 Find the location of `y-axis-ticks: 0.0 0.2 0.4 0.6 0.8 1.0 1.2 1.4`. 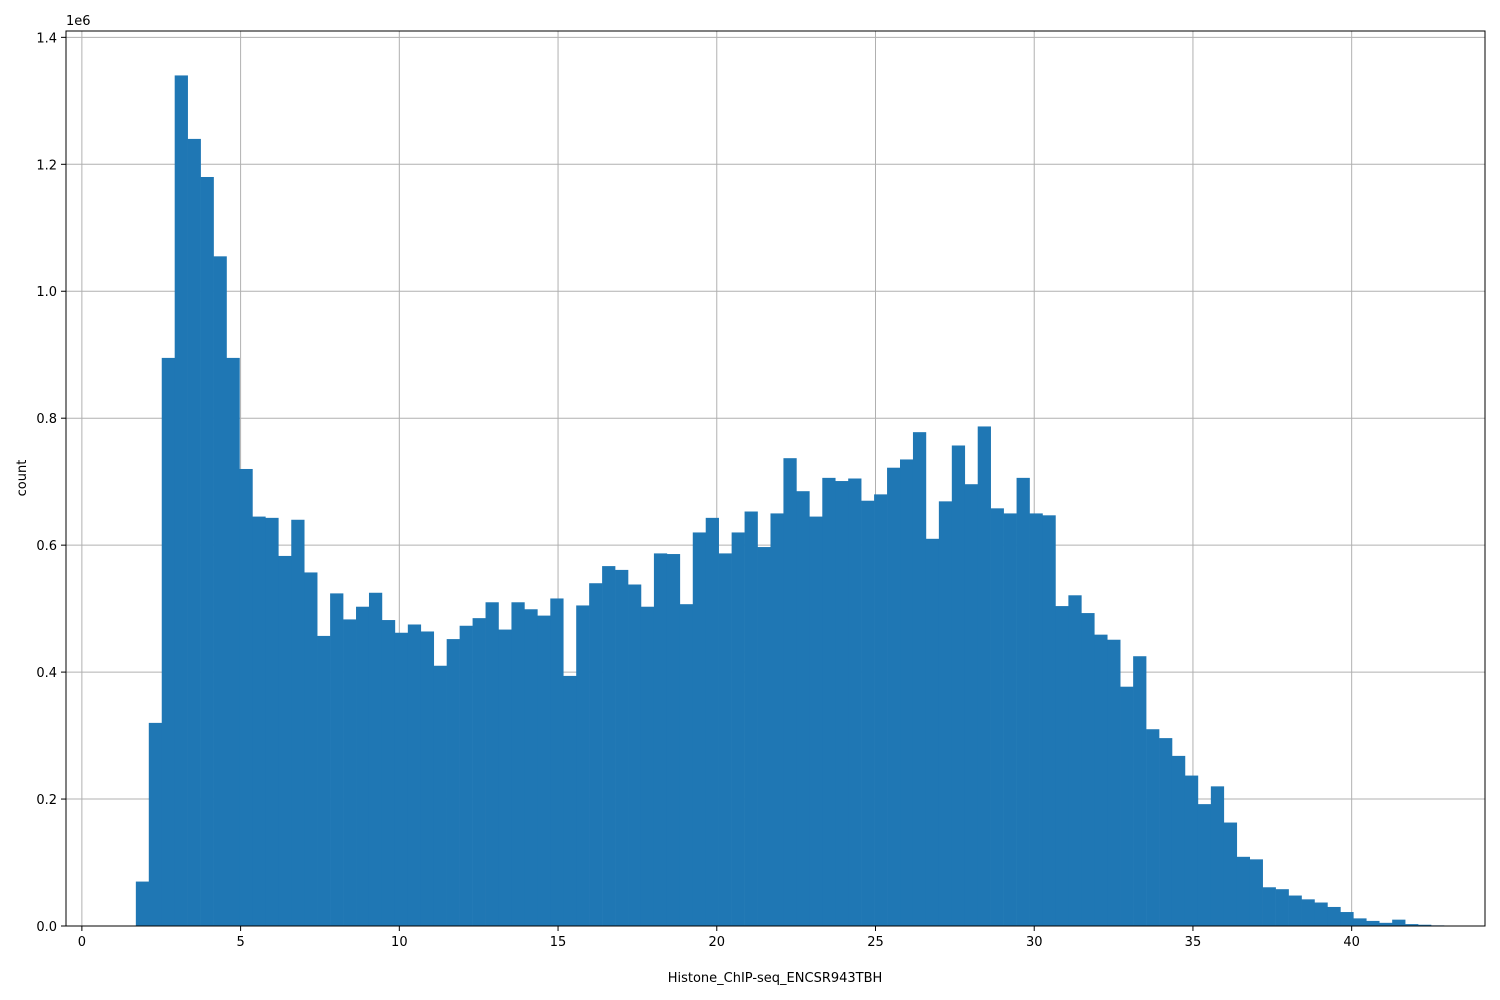

y-axis-ticks: 0.0 0.2 0.4 0.6 0.8 1.0 1.2 1.4 is located at coordinates (51, 483).